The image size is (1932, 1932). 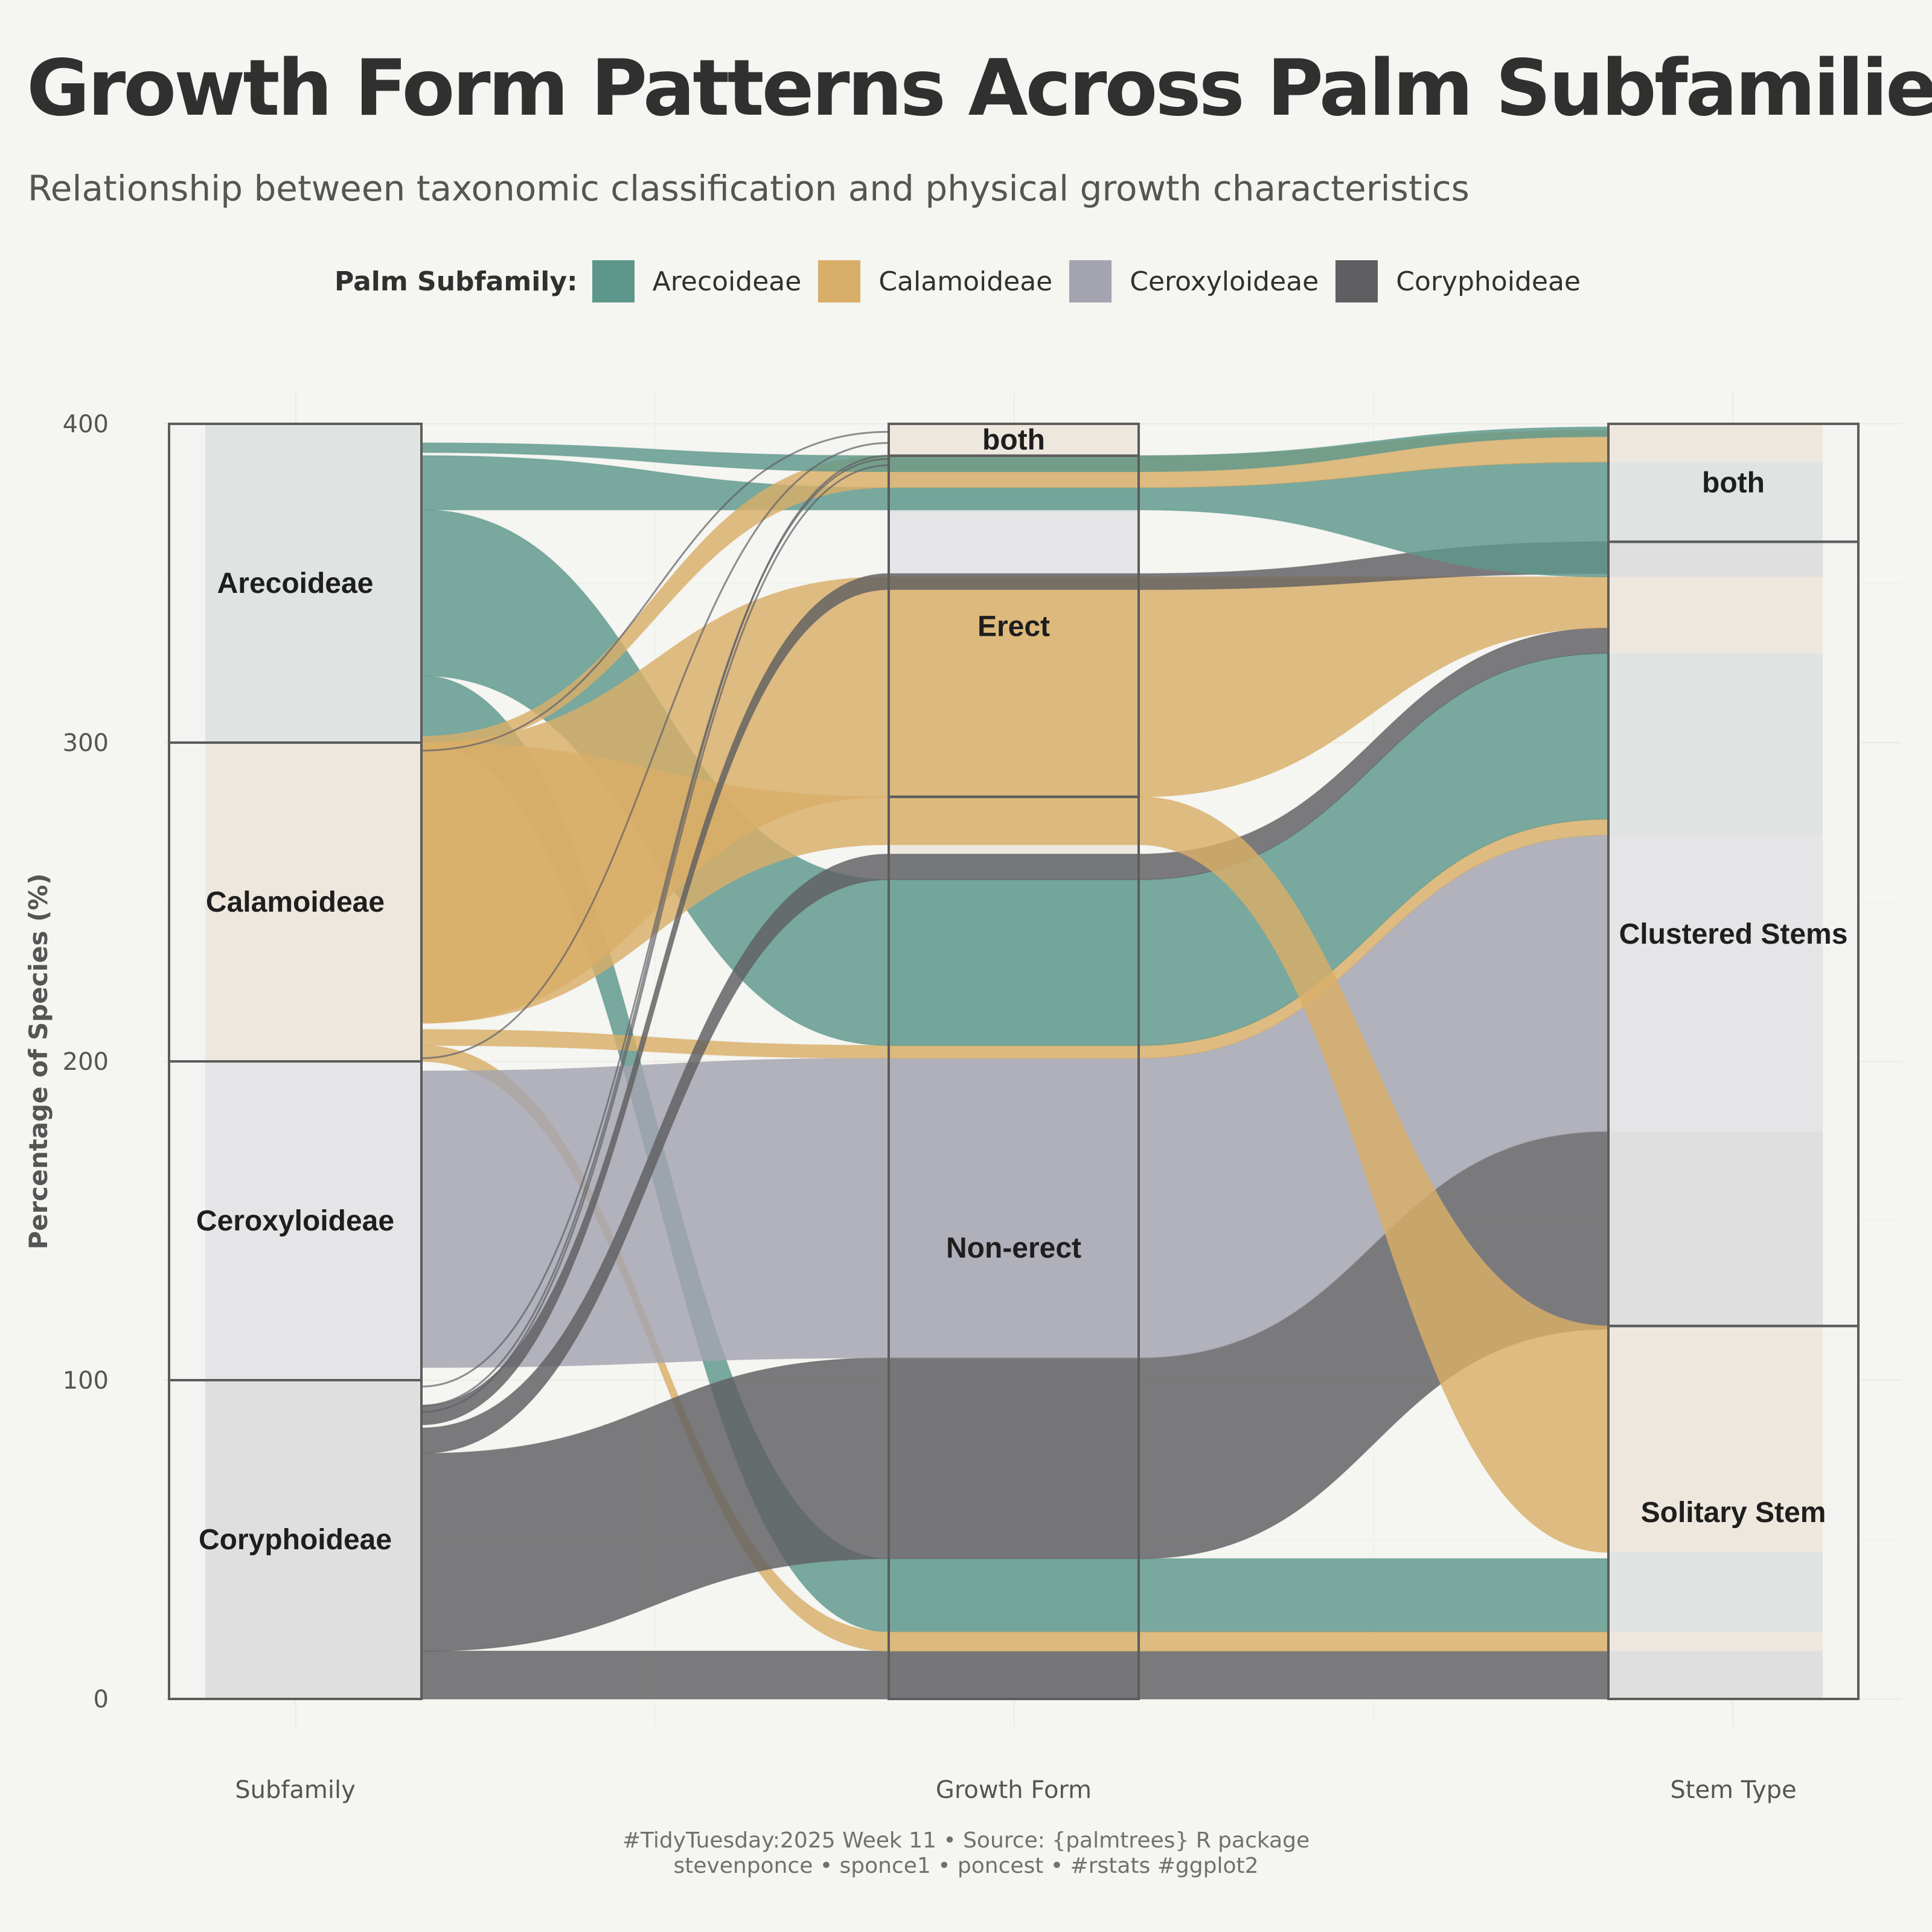 I want to click on stratum-label-solitary-stem: Solitary Stem, so click(x=1733, y=1513).